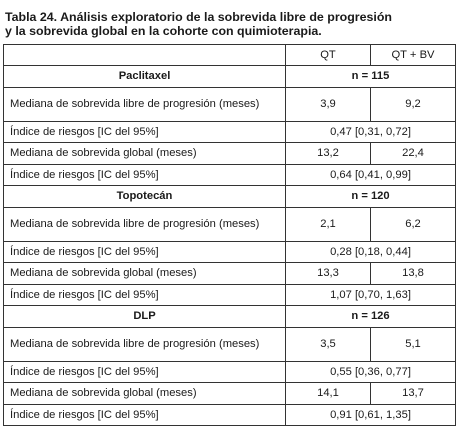 Image resolution: width=459 pixels, height=439 pixels. What do you see at coordinates (413, 153) in the screenshot?
I see `value-qt-bv: 22,4` at bounding box center [413, 153].